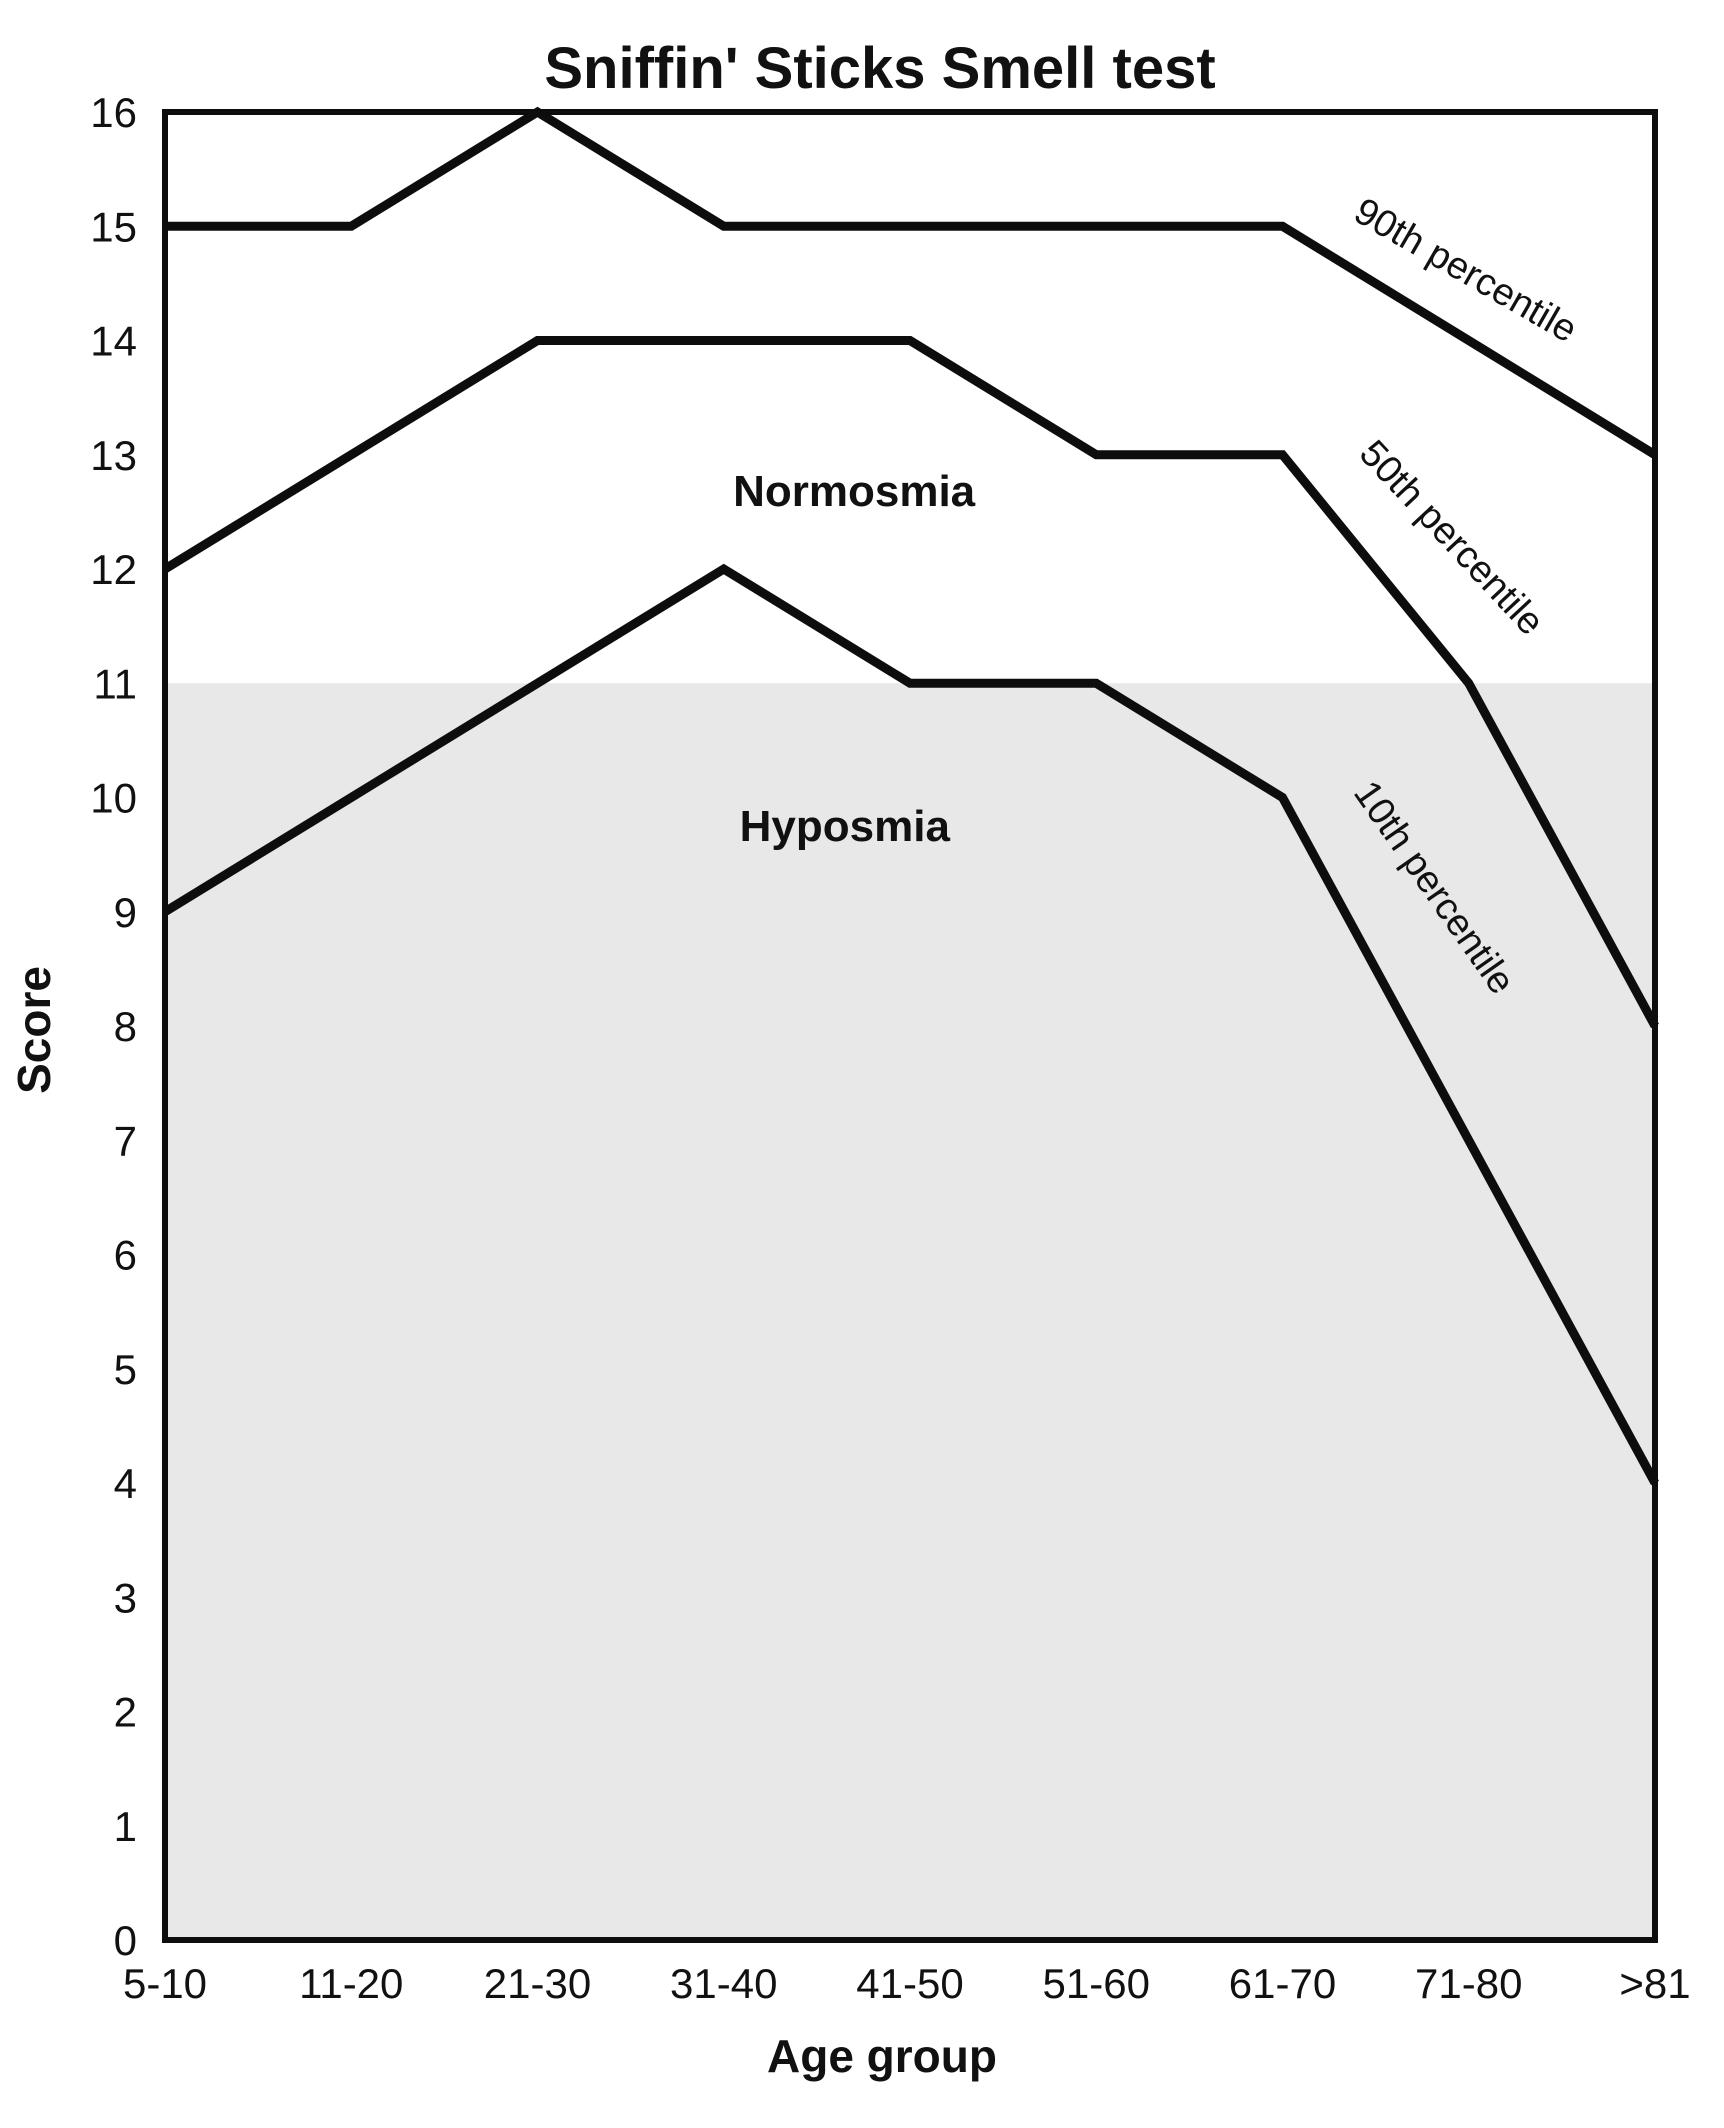 Image resolution: width=1724 pixels, height=2128 pixels. I want to click on x-axis-tick-label: 51-60, so click(1096, 1983).